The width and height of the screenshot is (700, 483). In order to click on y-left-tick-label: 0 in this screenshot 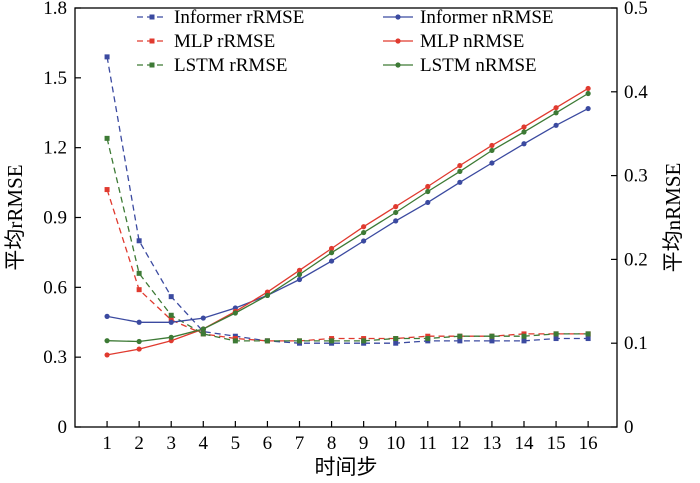, I will do `click(63, 427)`.